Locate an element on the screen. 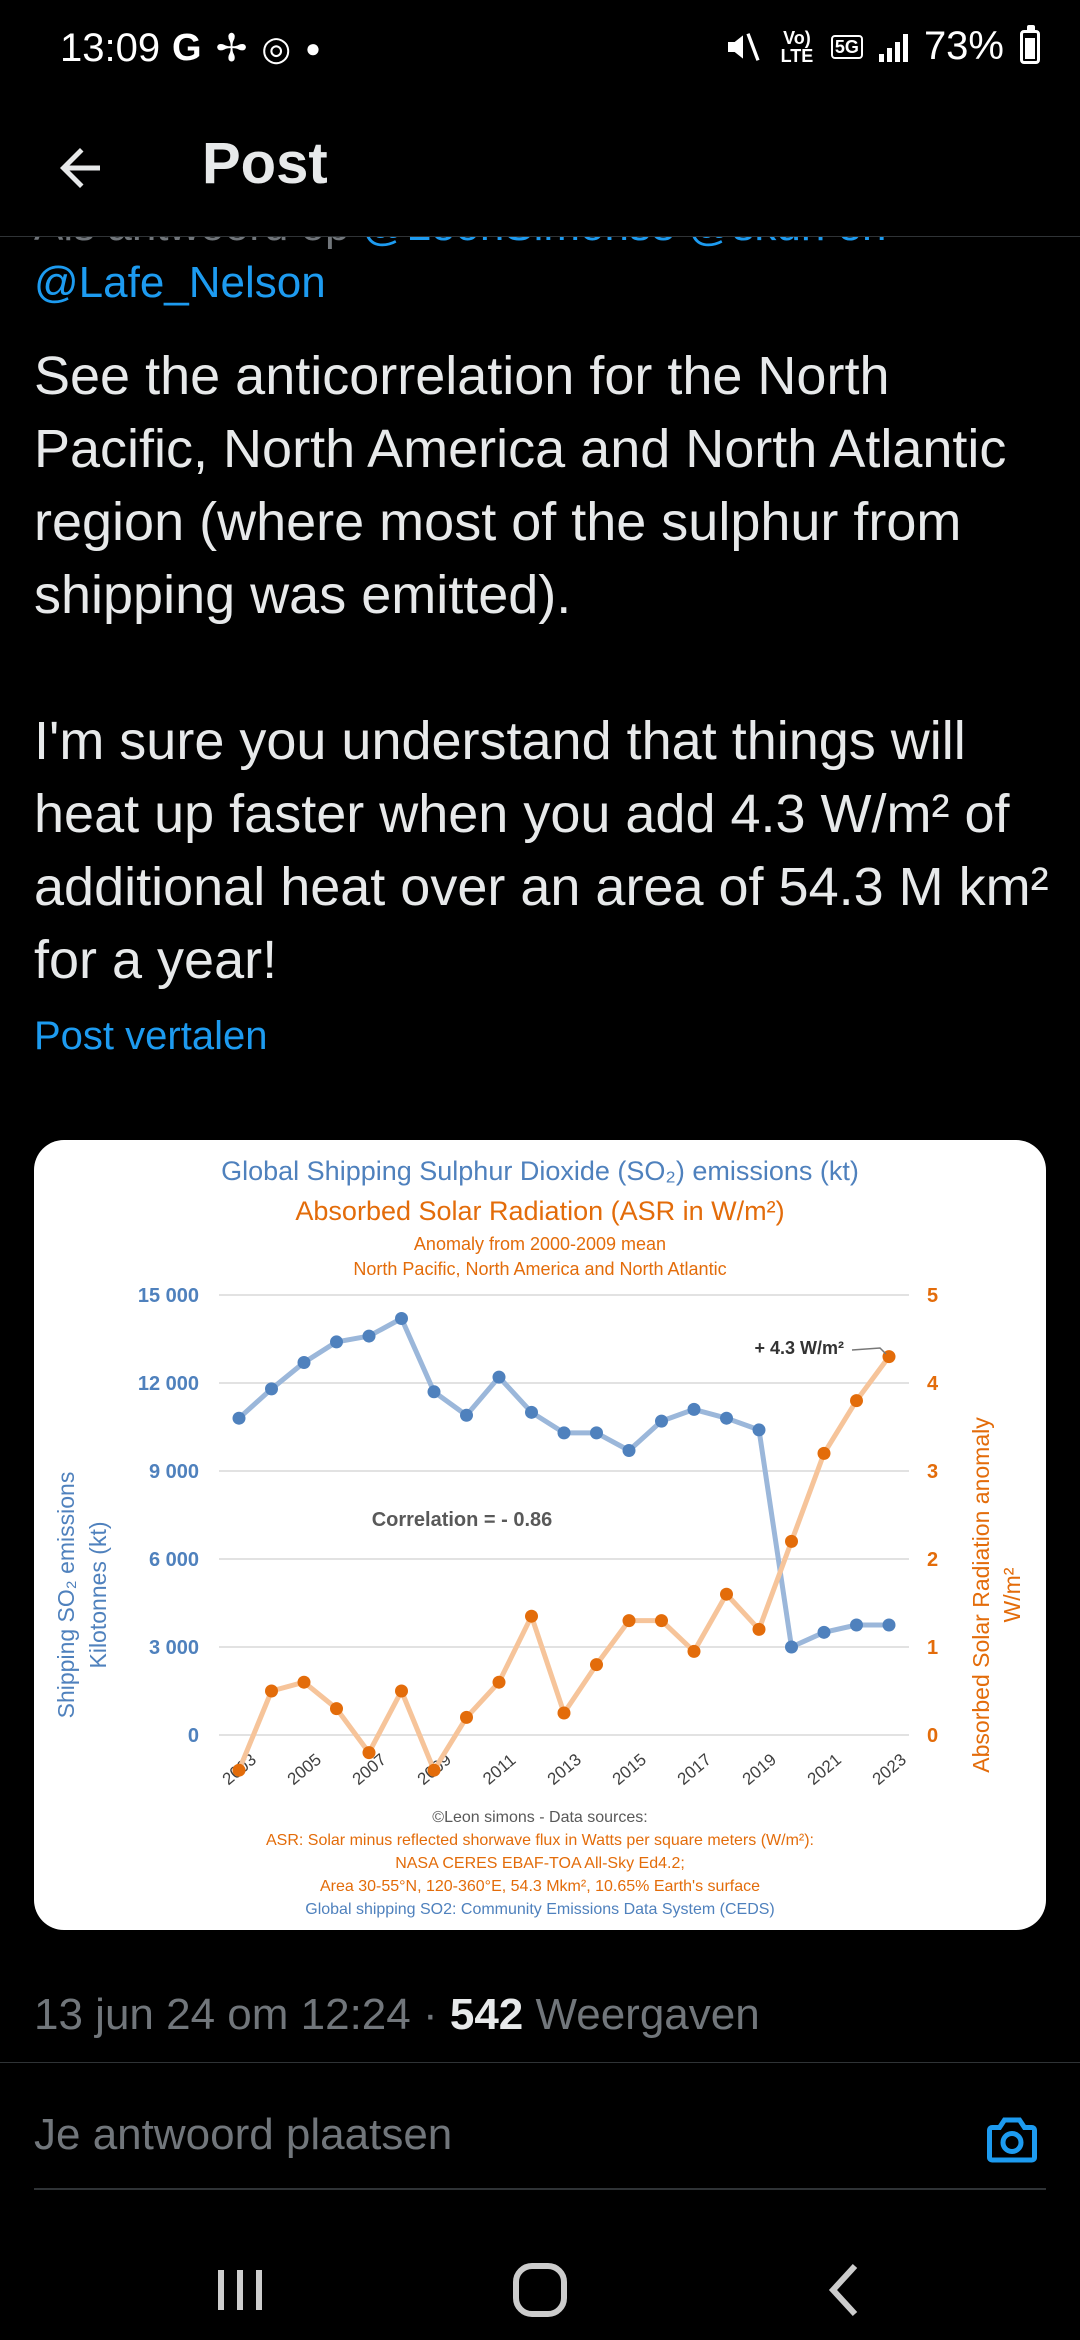  series-line-left is located at coordinates (563, 1483).